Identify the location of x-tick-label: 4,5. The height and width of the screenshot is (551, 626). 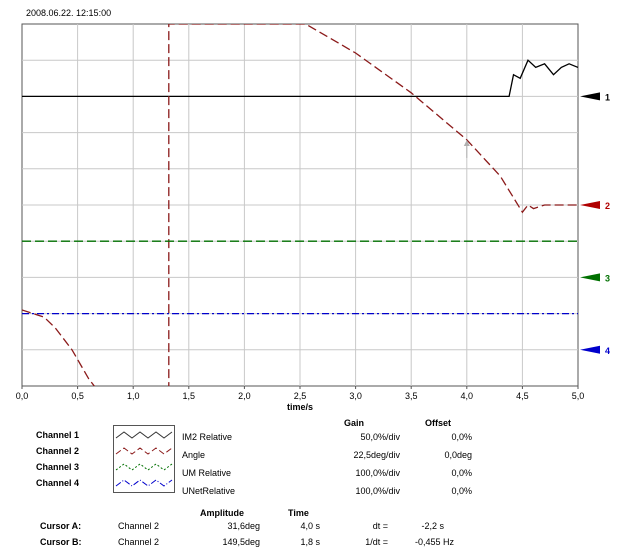
(522, 396).